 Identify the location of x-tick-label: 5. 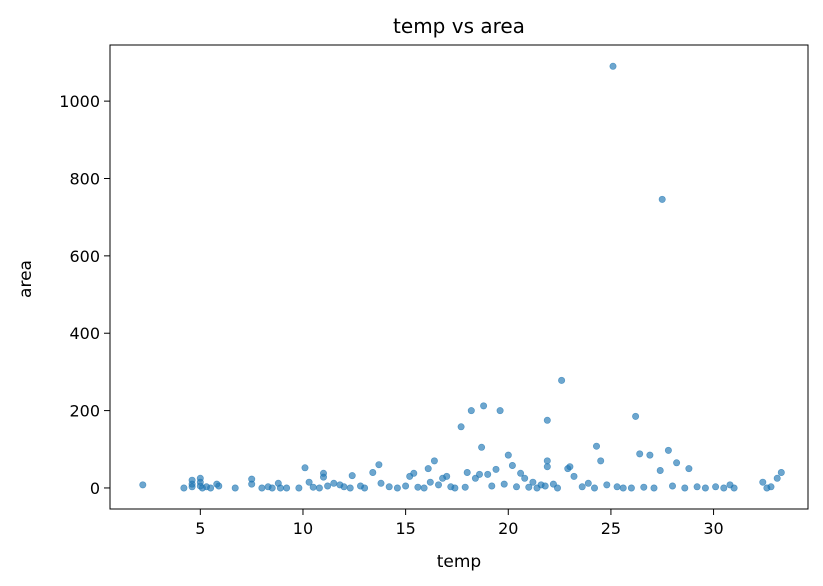
(200, 528).